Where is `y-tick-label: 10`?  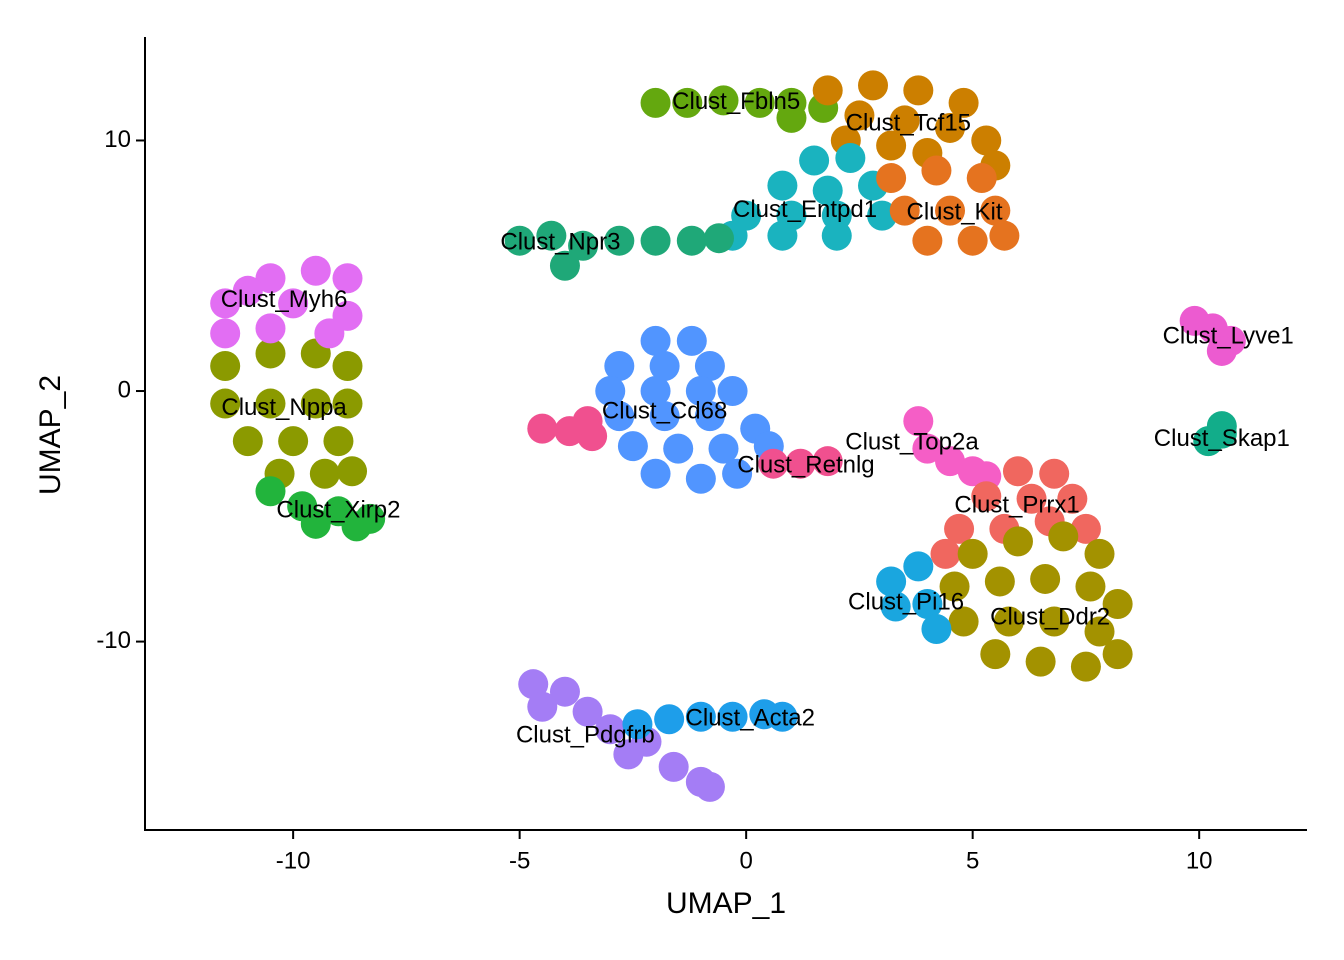
y-tick-label: 10 is located at coordinates (117, 139).